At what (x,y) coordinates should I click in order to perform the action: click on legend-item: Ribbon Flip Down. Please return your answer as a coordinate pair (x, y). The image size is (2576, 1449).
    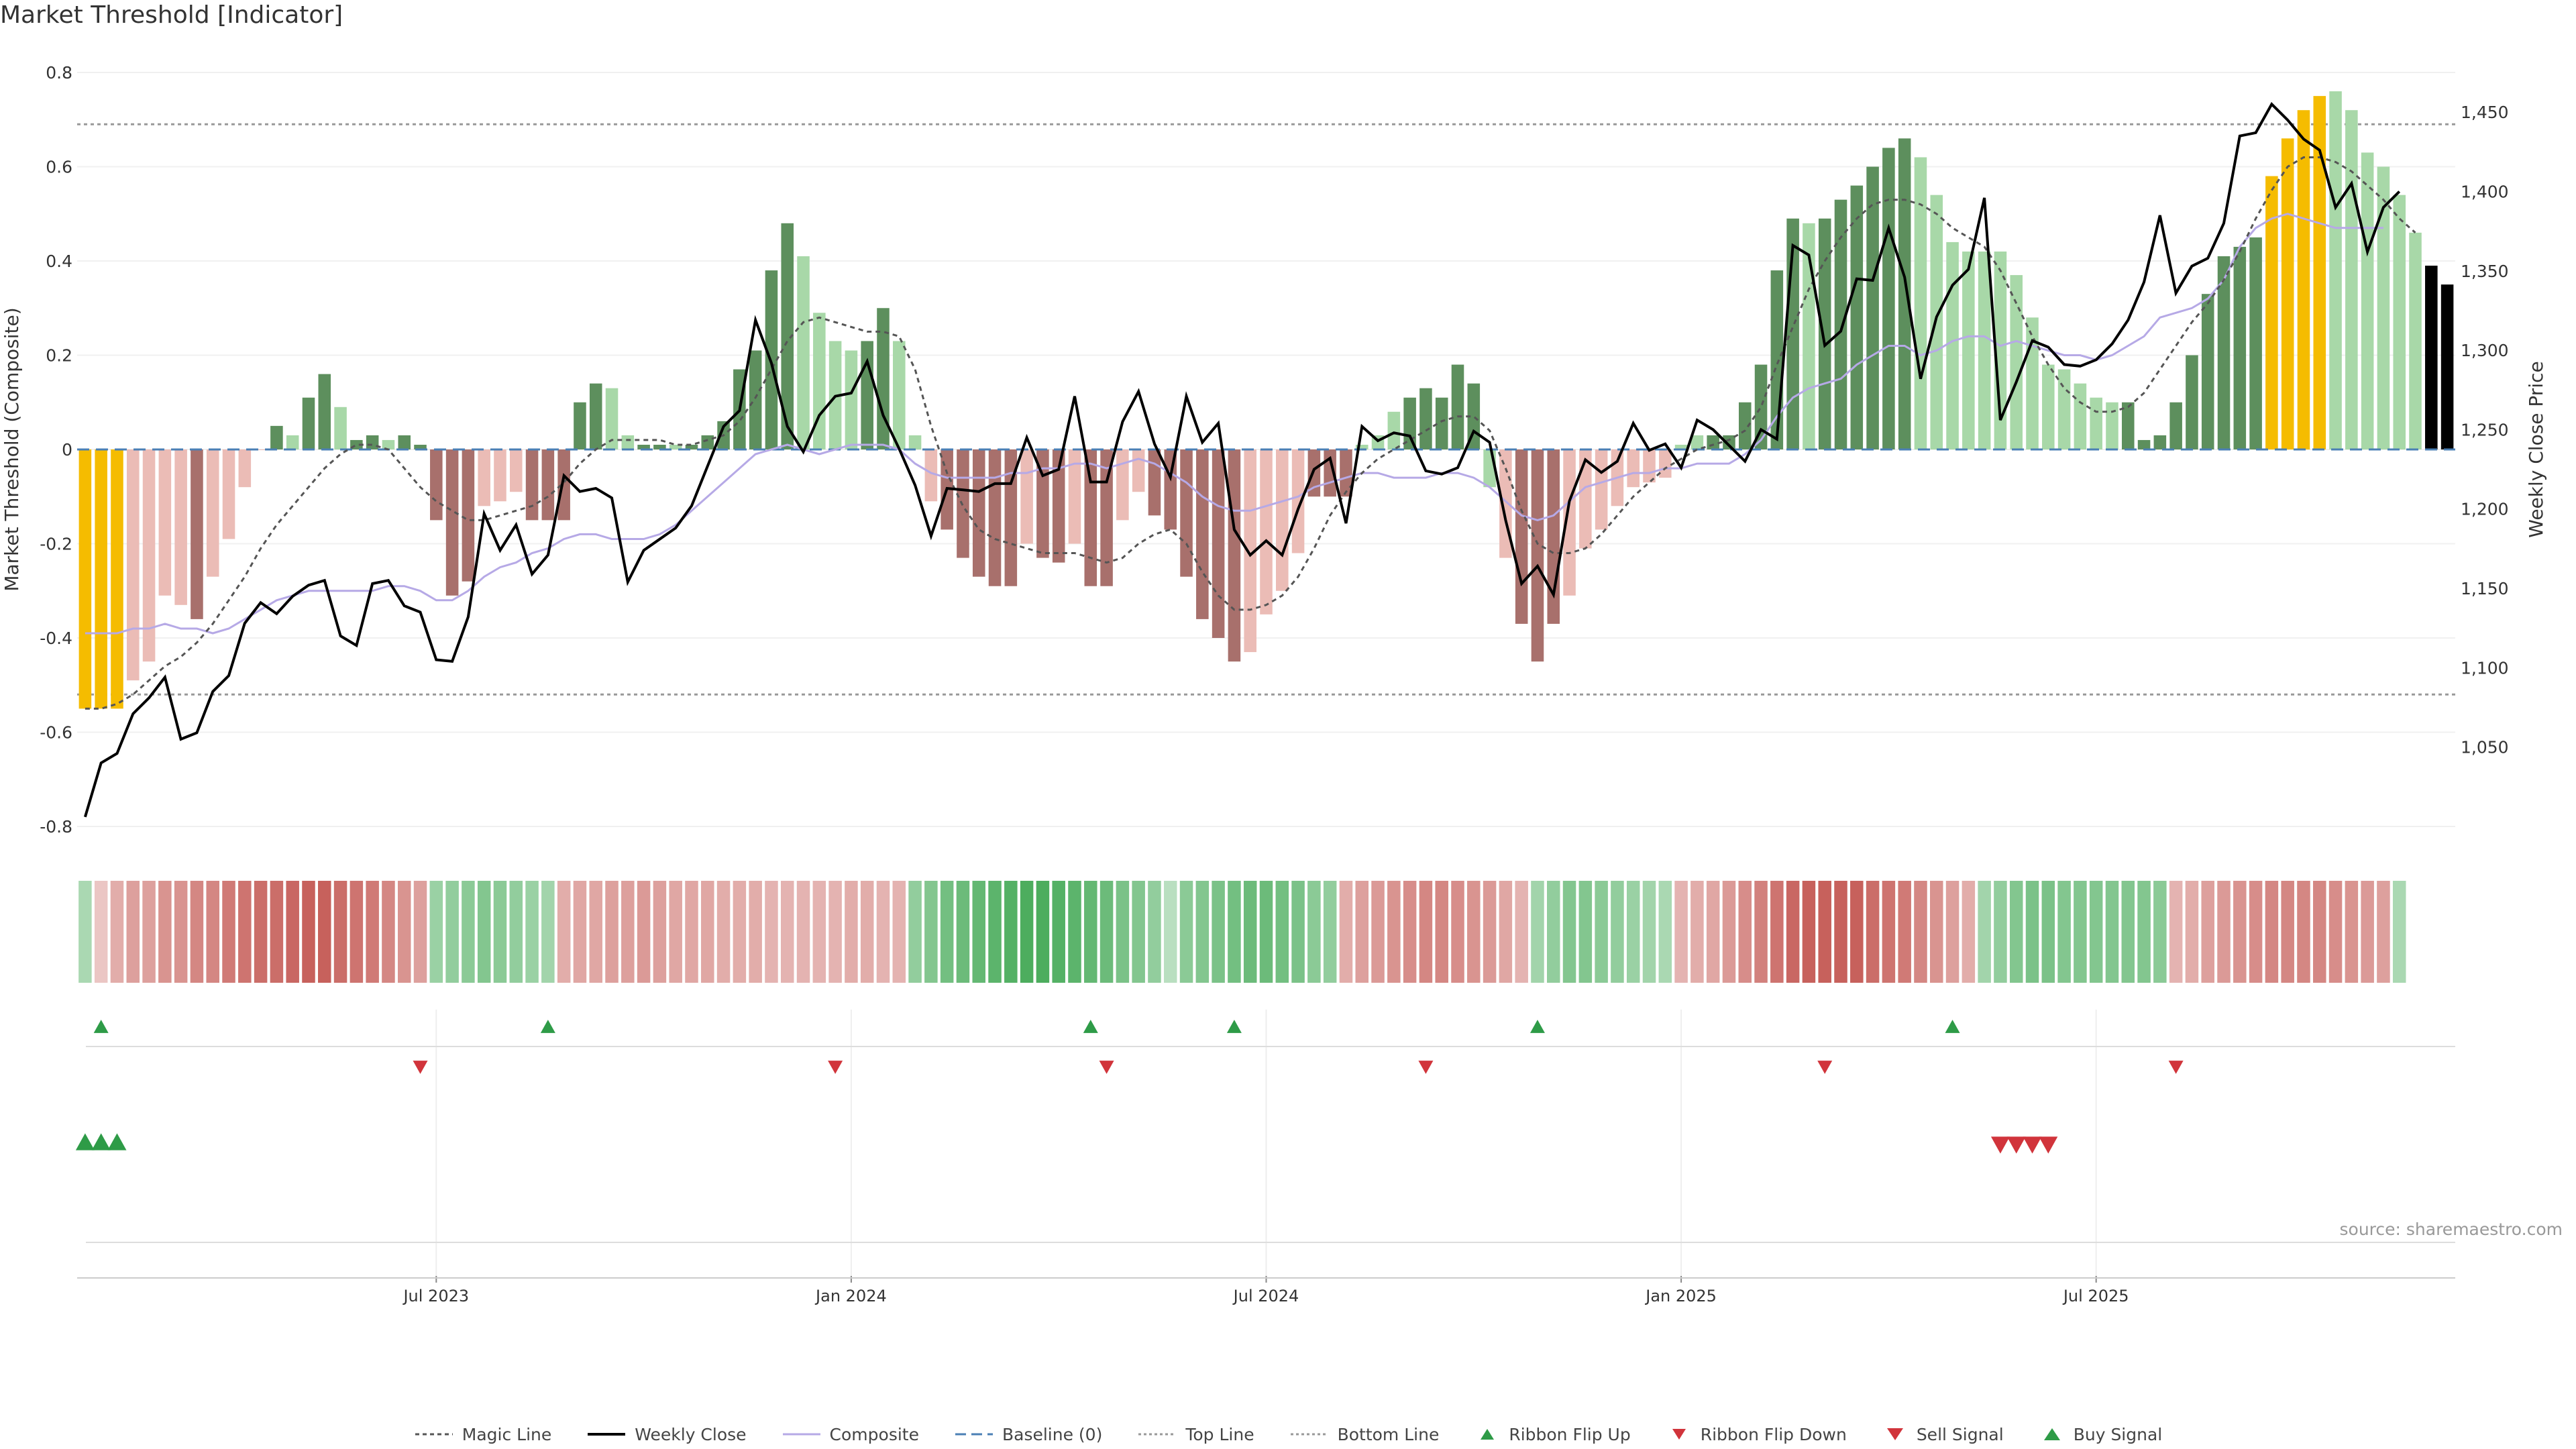
    Looking at the image, I should click on (1756, 1434).